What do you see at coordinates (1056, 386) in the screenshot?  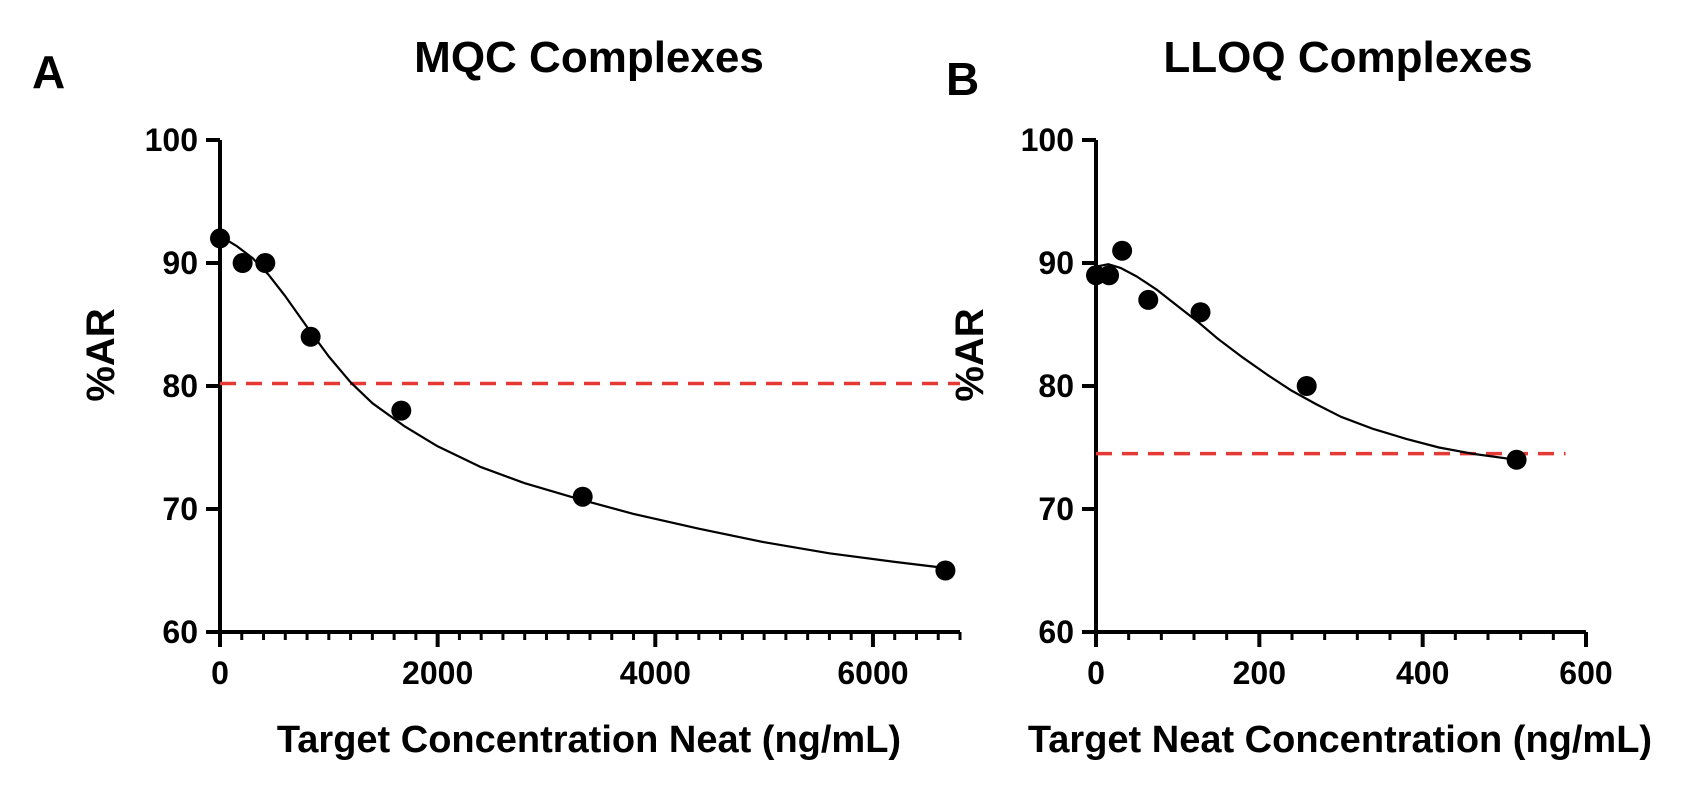 I see `panel-b-y-tick-label: 80` at bounding box center [1056, 386].